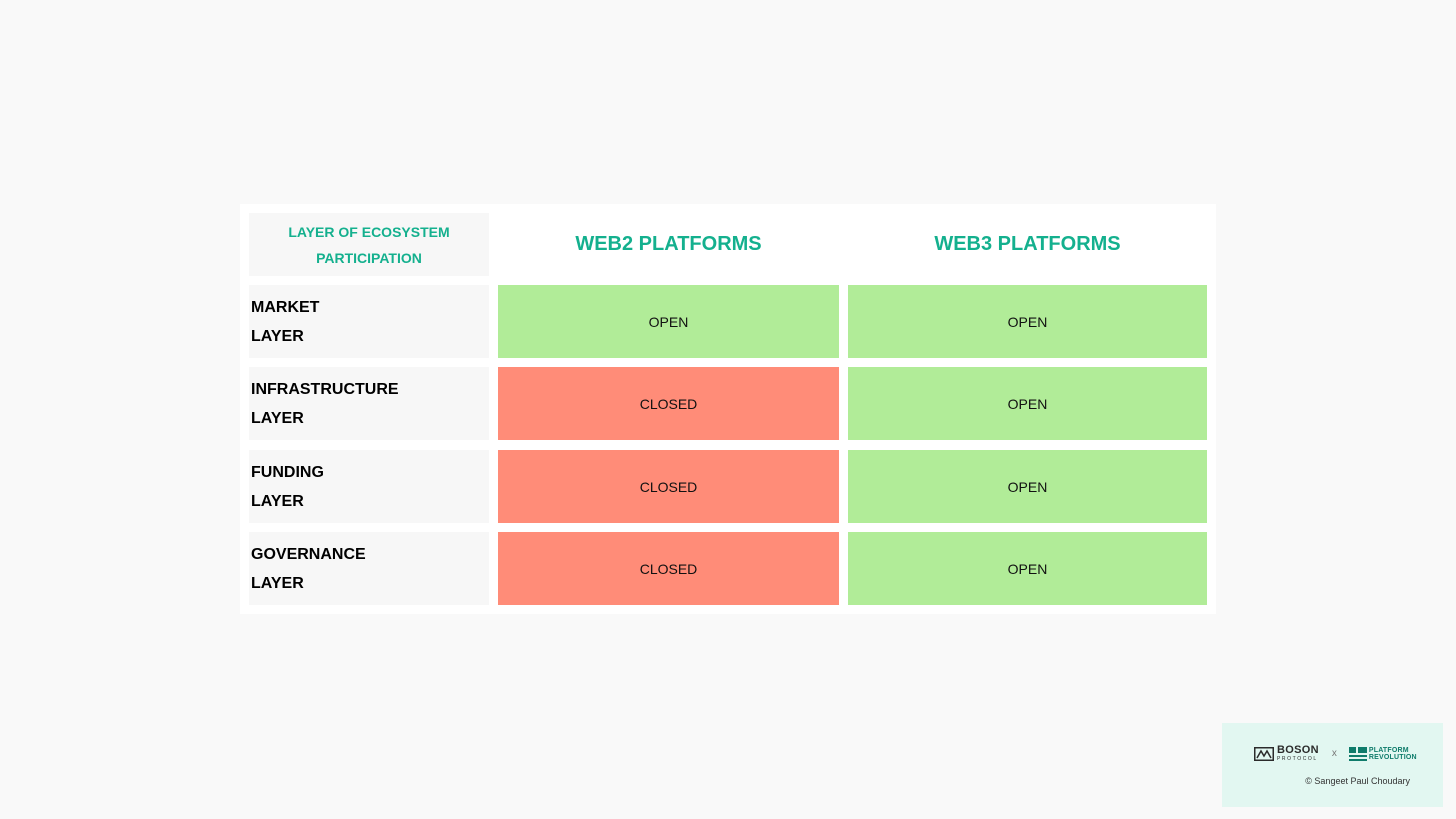 The height and width of the screenshot is (819, 1456). What do you see at coordinates (1027, 403) in the screenshot?
I see `status-cell-infrastructure-web3: OPEN` at bounding box center [1027, 403].